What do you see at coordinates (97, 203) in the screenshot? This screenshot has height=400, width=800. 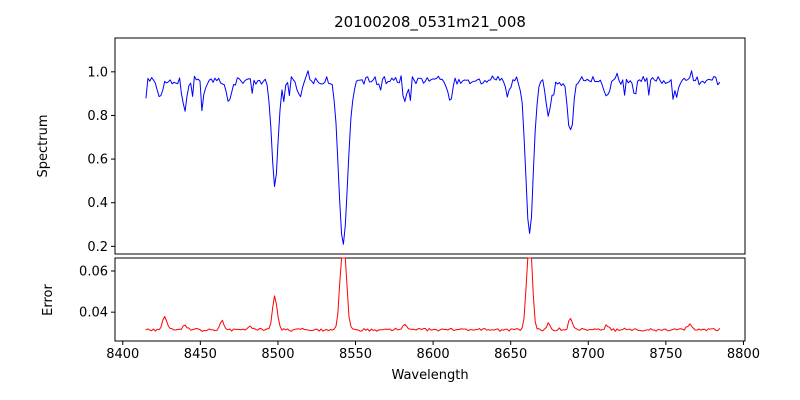 I see `y-tick-label: 0.4` at bounding box center [97, 203].